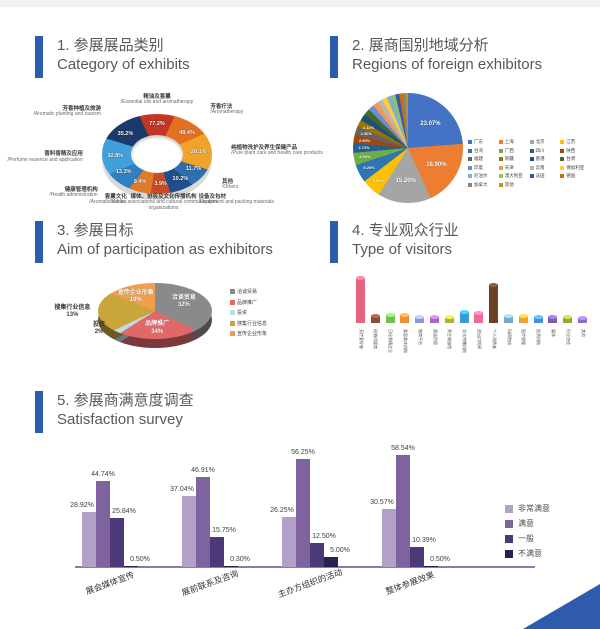 This screenshot has width=600, height=629. What do you see at coordinates (72, 315) in the screenshot?
I see `aim-slice-value: 13%` at bounding box center [72, 315].